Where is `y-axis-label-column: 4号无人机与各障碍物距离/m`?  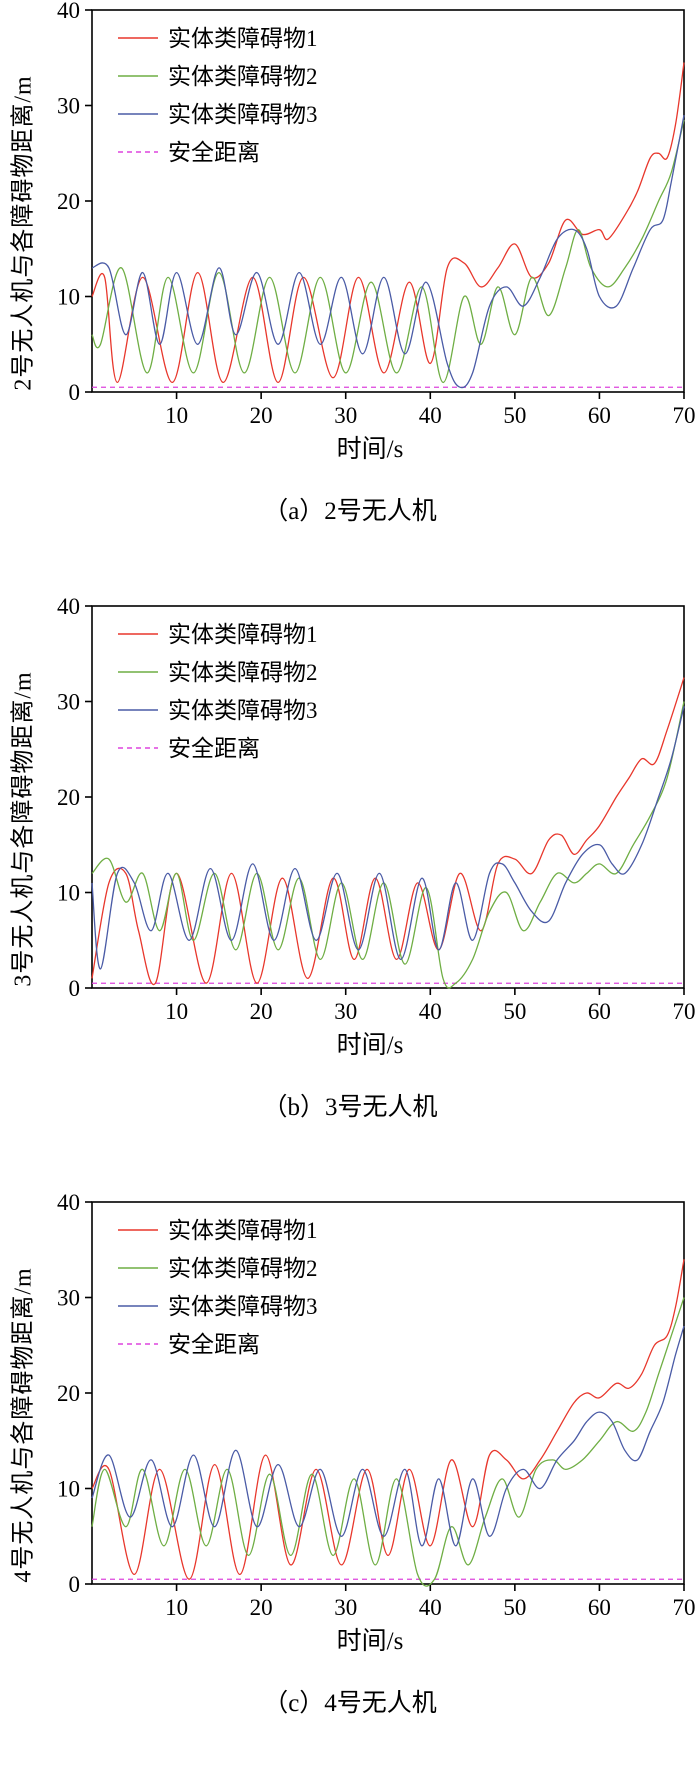
y-axis-label-column: 4号无人机与各障碍物距离/m is located at coordinates (20, 1424).